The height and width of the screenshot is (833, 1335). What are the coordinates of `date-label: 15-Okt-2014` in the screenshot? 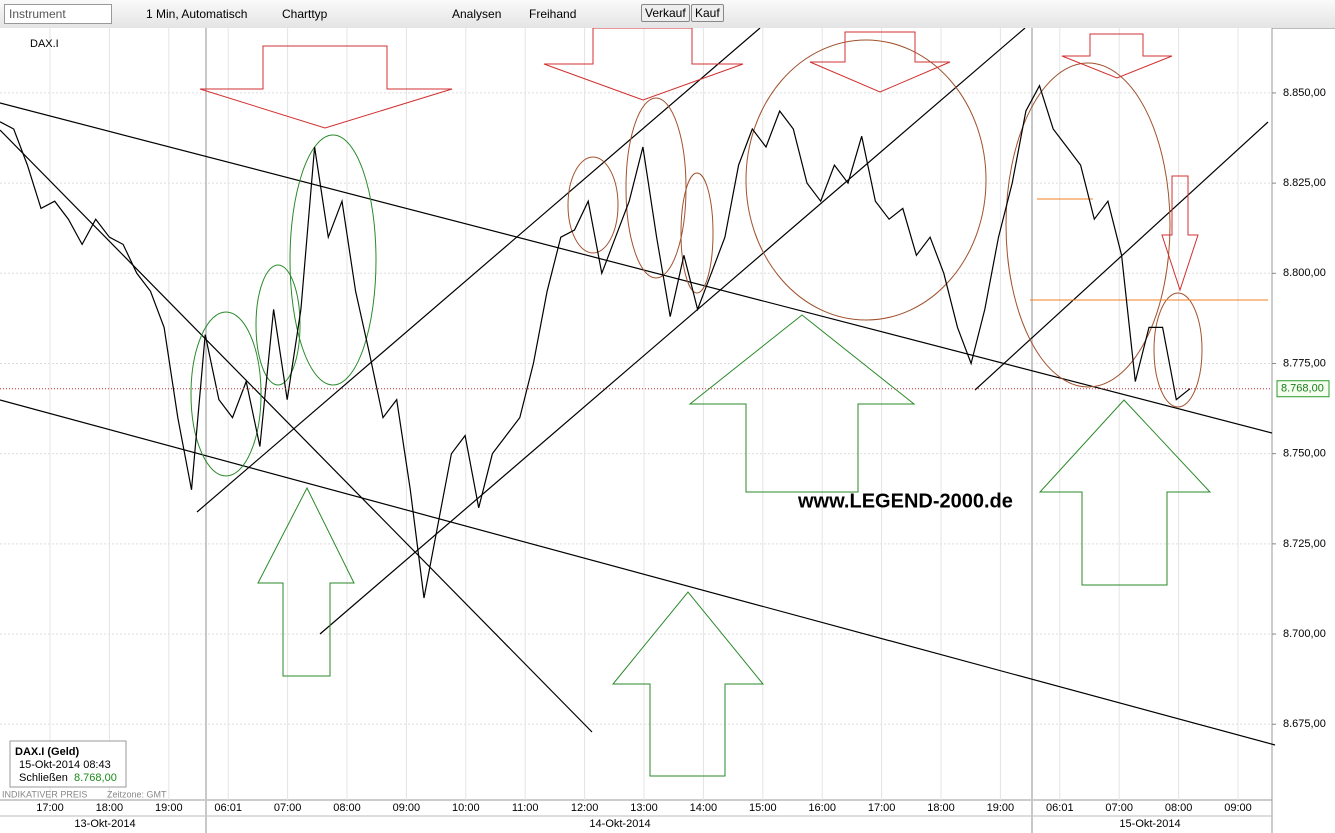 It's located at (1149, 824).